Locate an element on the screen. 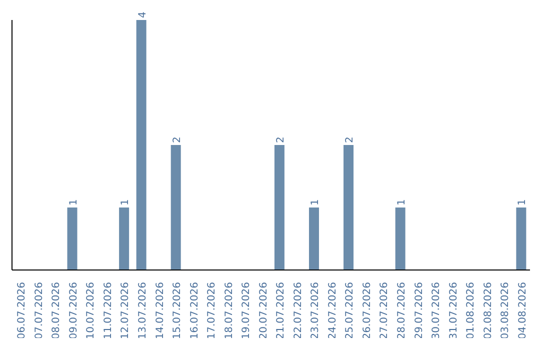  data-label: 4 is located at coordinates (142, 15).